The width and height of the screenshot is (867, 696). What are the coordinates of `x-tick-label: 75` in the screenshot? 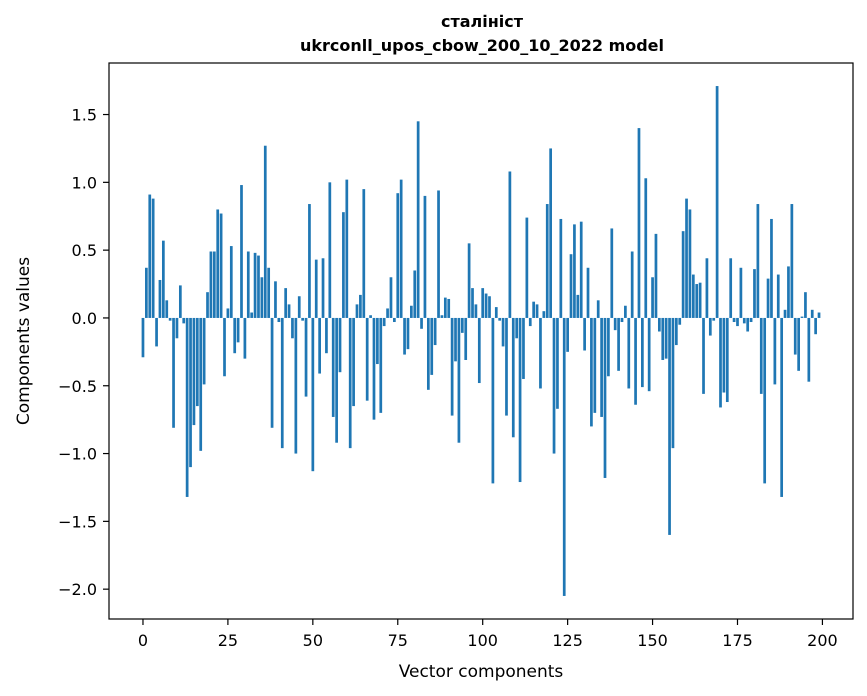 It's located at (398, 640).